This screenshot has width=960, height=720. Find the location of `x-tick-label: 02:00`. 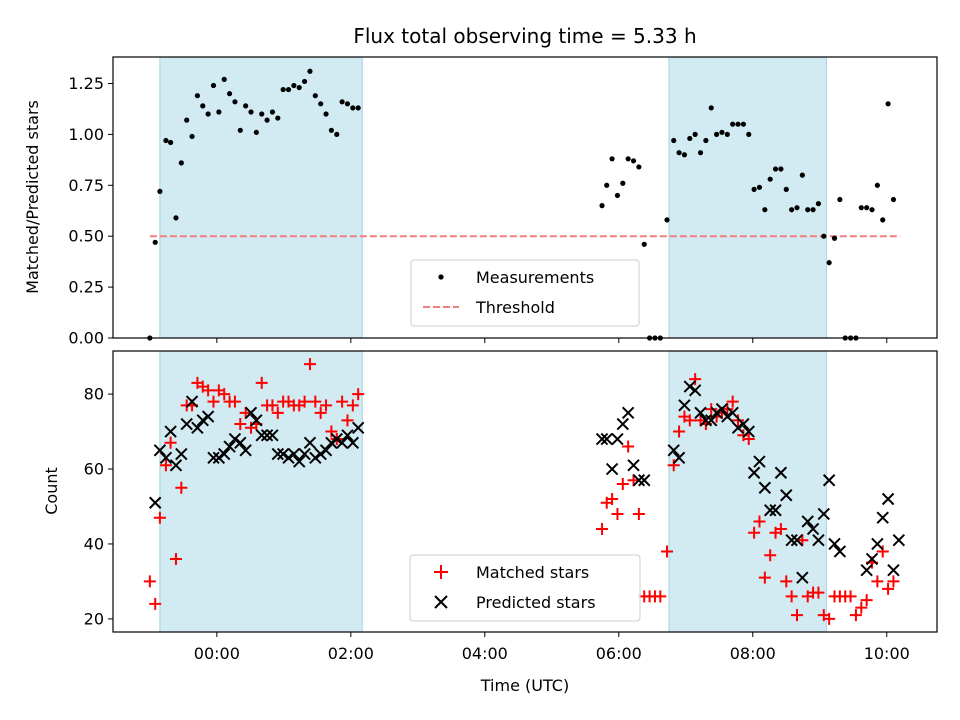

x-tick-label: 02:00 is located at coordinates (351, 653).